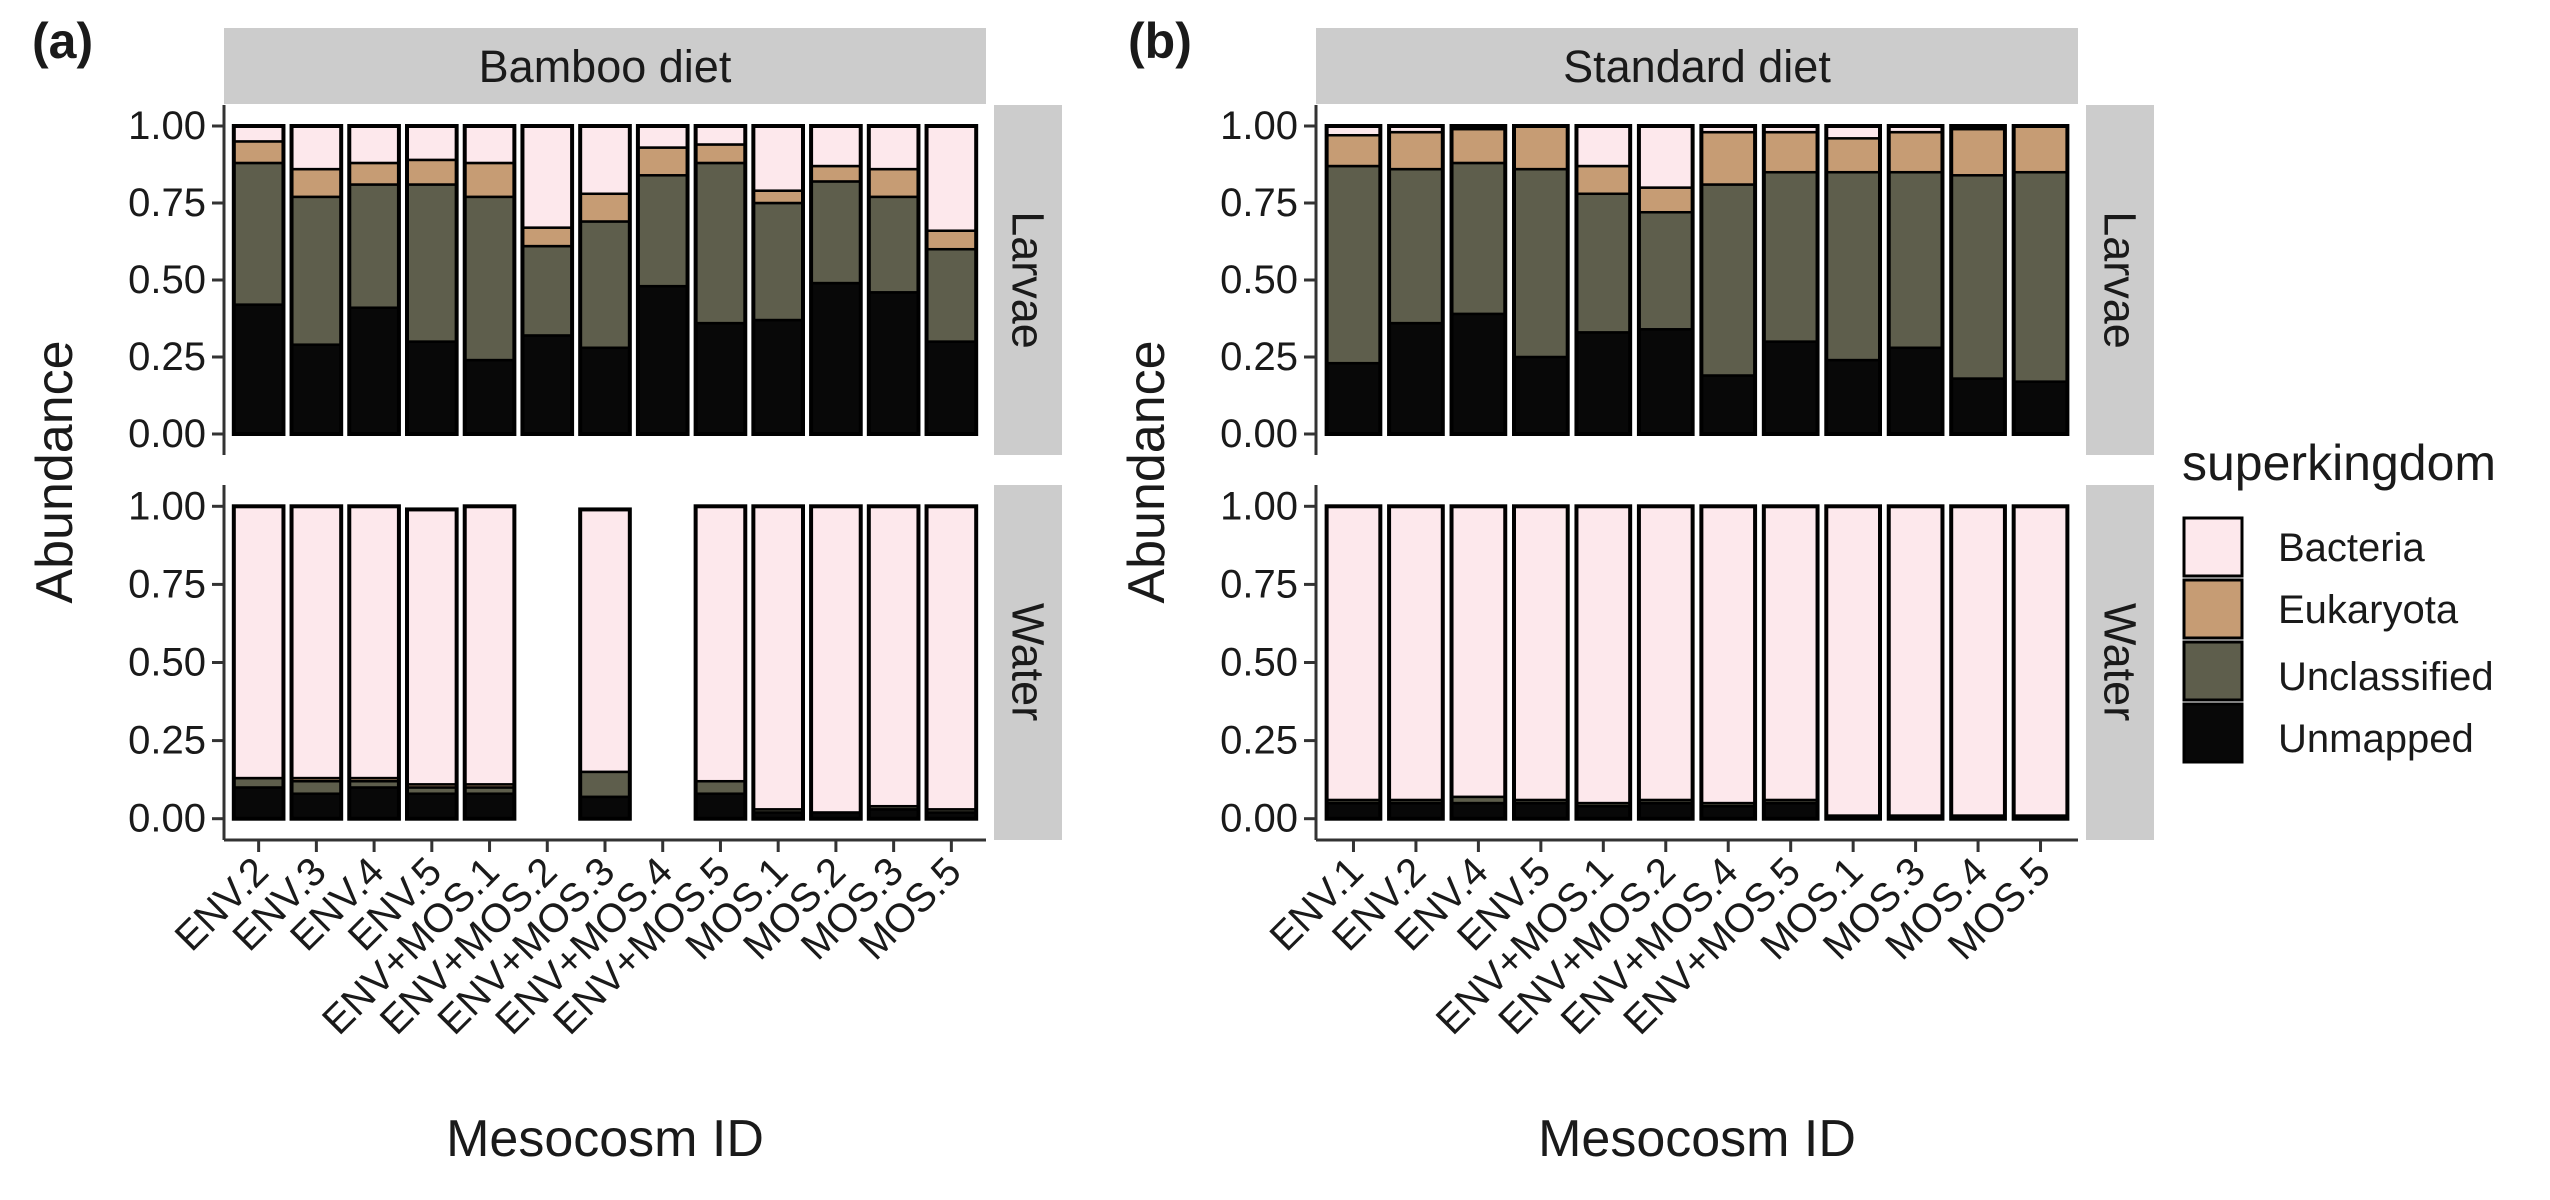 The width and height of the screenshot is (2550, 1200). I want to click on legend-swatch-bacteria, so click(2213, 547).